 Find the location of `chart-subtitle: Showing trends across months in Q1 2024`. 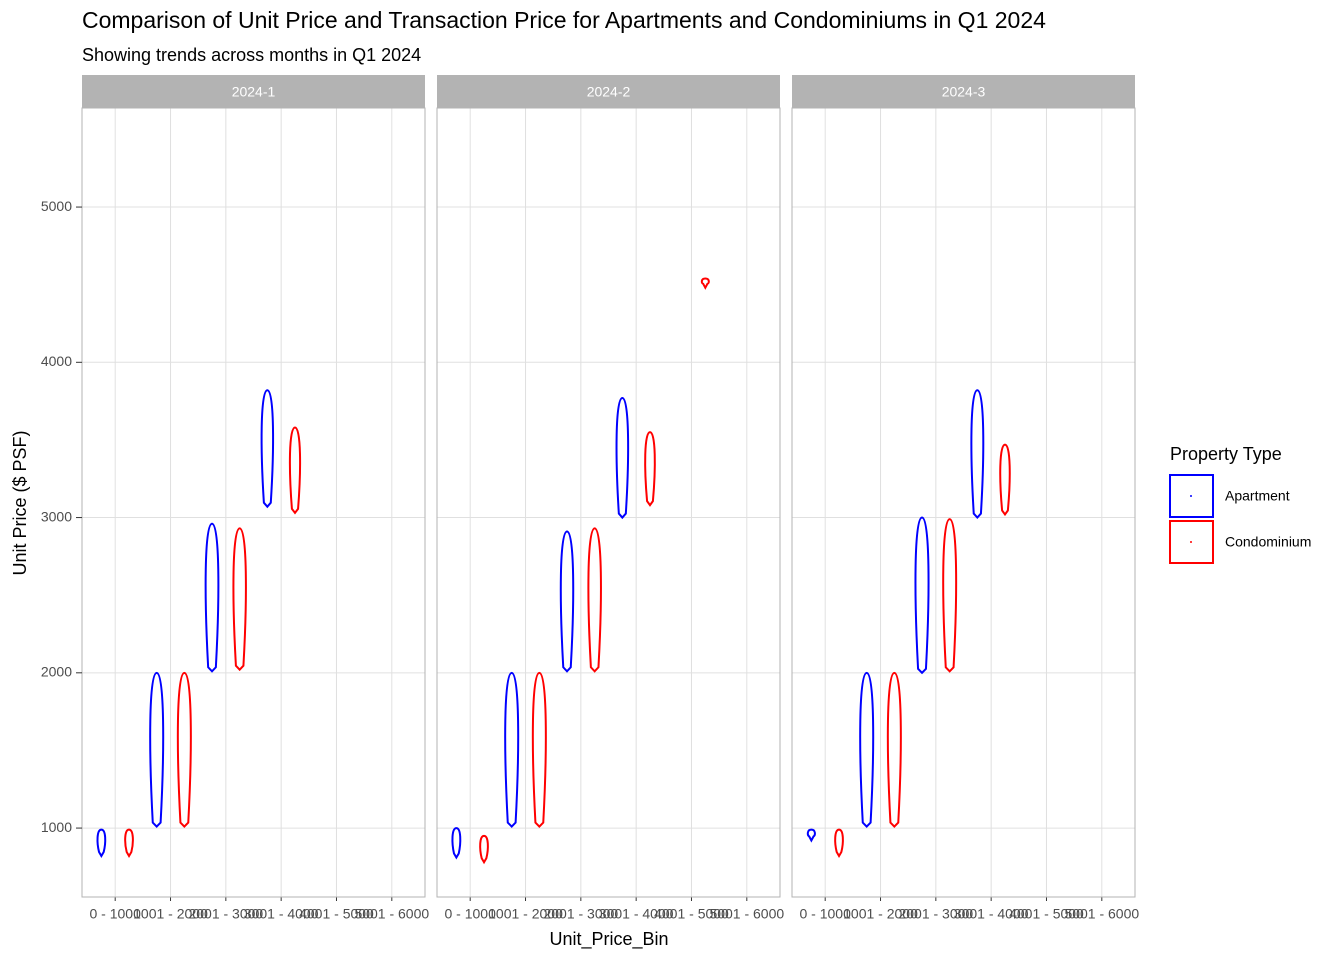

chart-subtitle: Showing trends across months in Q1 2024 is located at coordinates (251, 55).